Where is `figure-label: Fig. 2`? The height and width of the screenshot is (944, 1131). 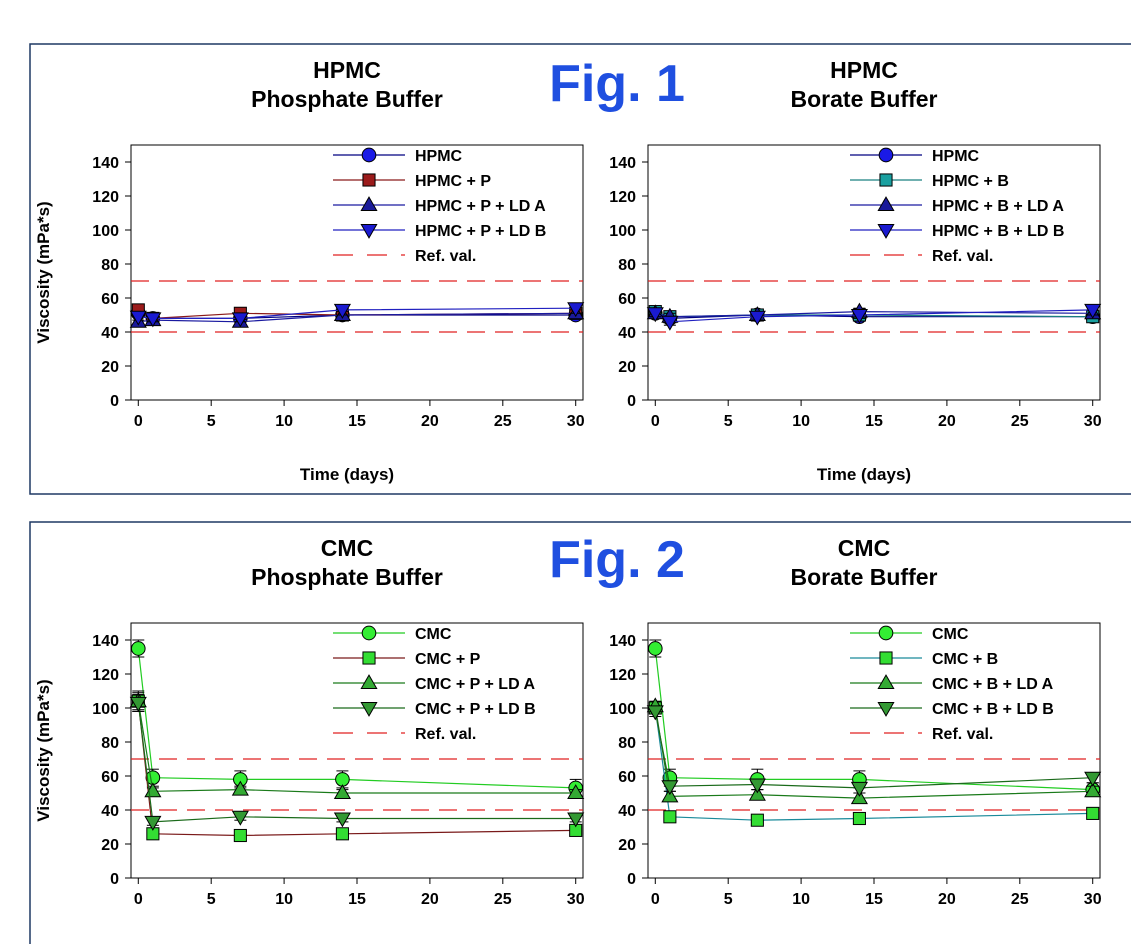
figure-label: Fig. 2 is located at coordinates (617, 560).